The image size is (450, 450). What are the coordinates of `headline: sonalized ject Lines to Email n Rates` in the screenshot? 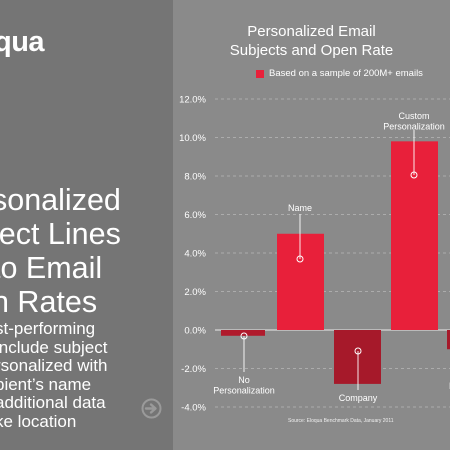 It's located at (60, 251).